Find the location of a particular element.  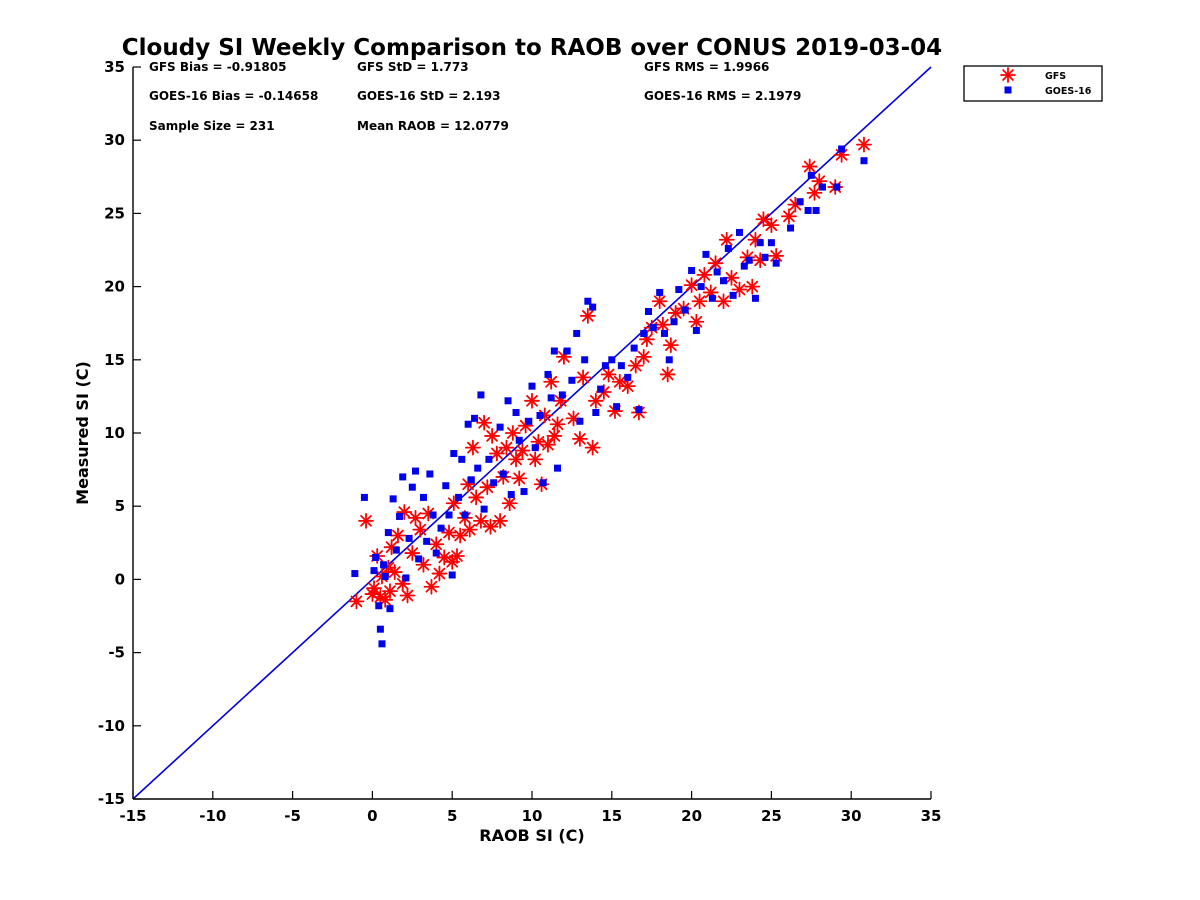

x-tick-label: 0 is located at coordinates (372, 816).